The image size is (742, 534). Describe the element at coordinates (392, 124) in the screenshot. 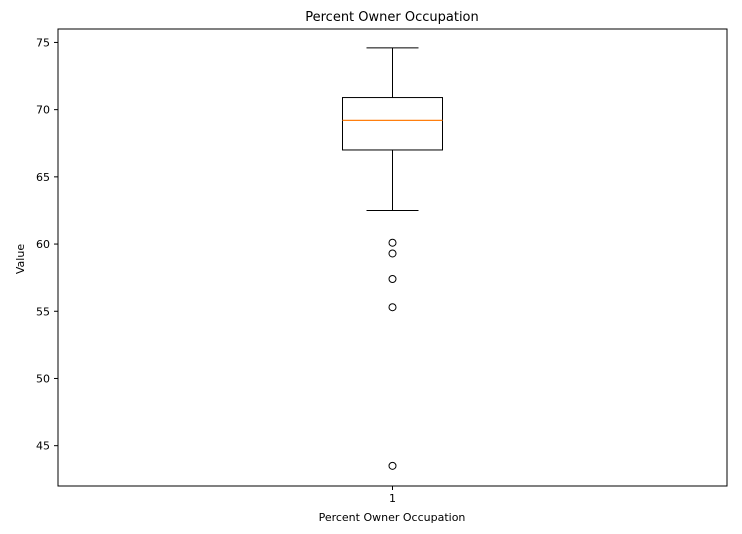

I see `interquartile-box` at that location.